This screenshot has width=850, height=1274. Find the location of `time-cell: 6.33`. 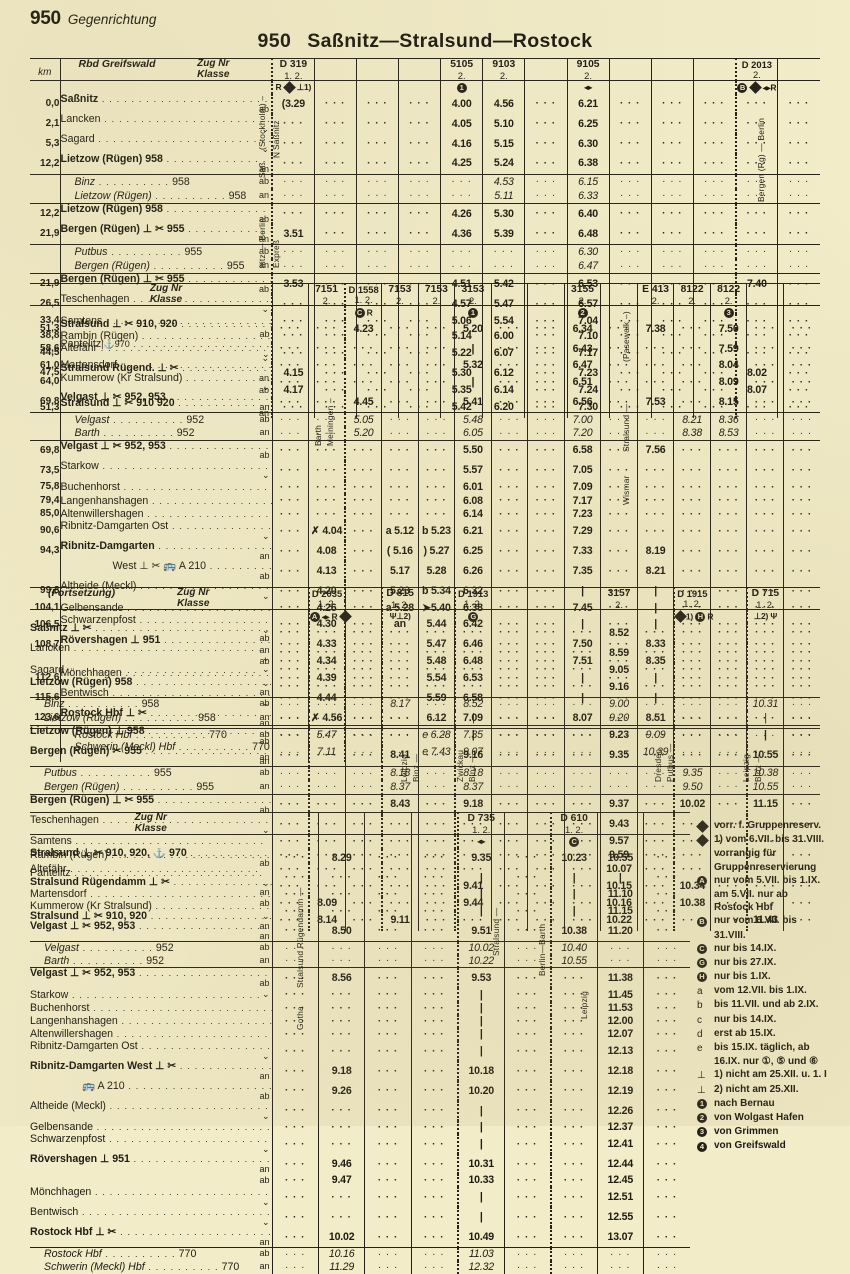

time-cell: 6.33 is located at coordinates (588, 196).